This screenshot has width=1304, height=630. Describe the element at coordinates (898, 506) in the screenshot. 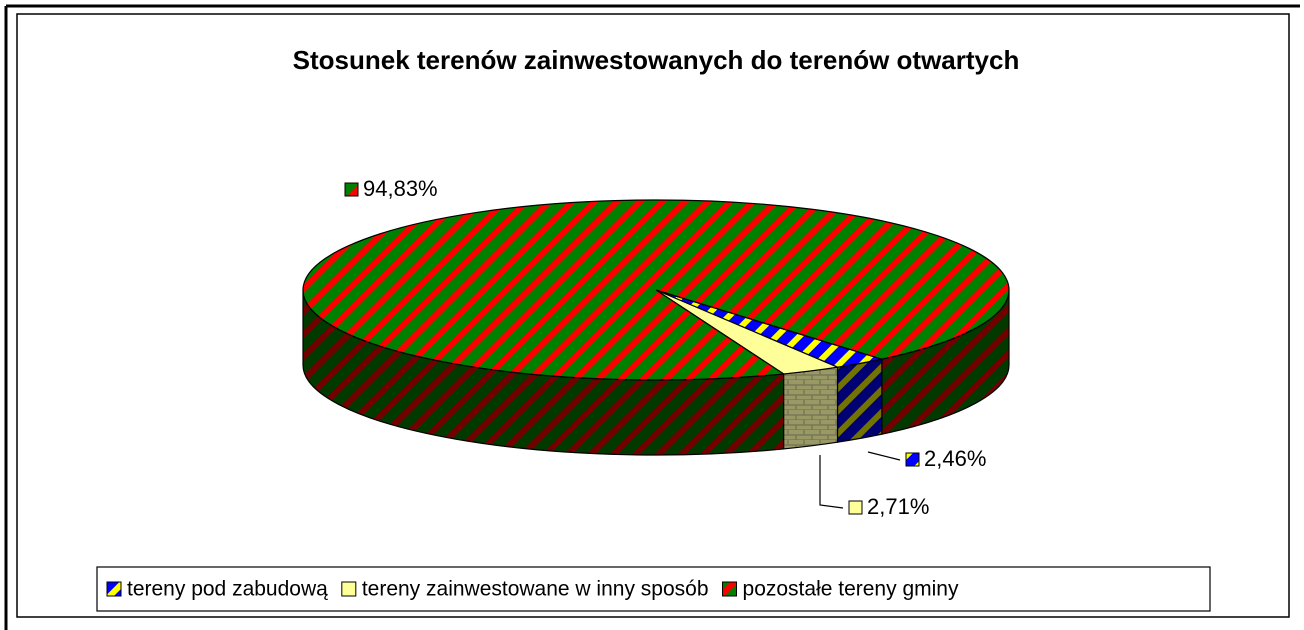

I see `data-label: 2,71%` at that location.